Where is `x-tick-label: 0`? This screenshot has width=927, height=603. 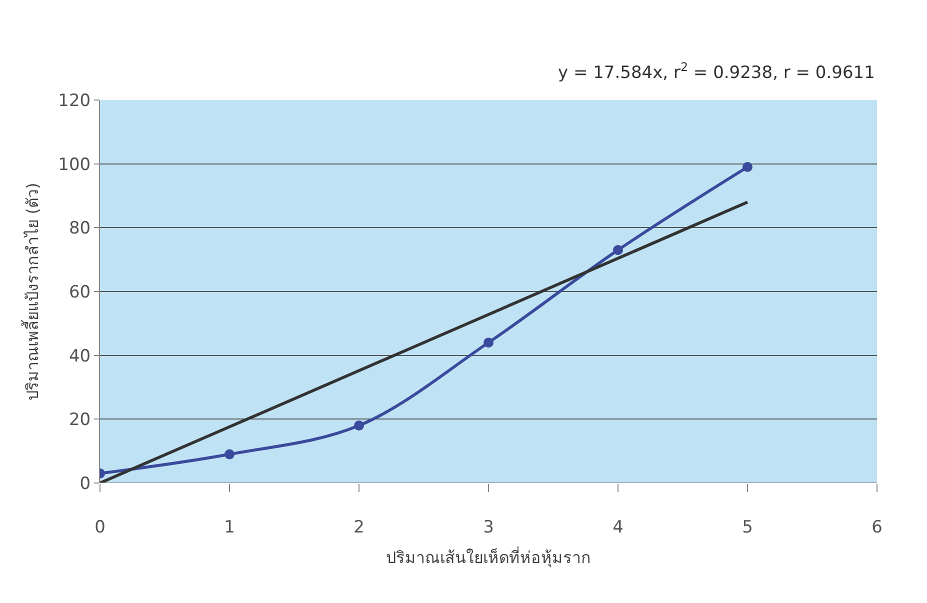
x-tick-label: 0 is located at coordinates (100, 527).